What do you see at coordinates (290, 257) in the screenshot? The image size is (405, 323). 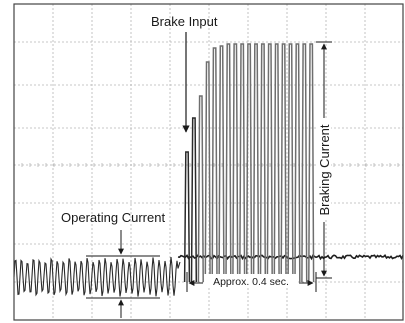 I see `baseline-trace` at bounding box center [290, 257].